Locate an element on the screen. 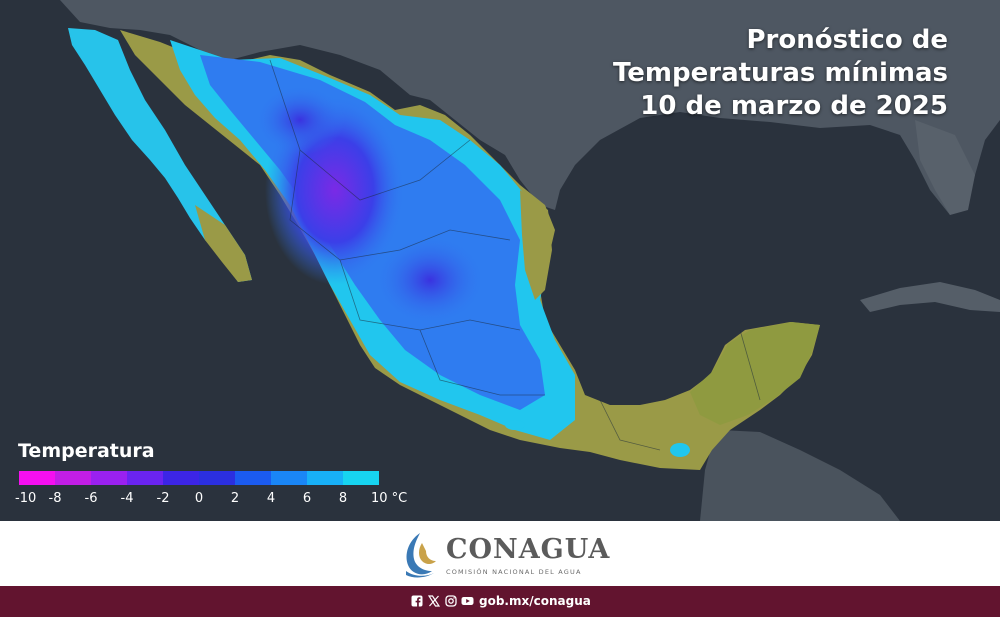 The image size is (1000, 617). footer-bar: gob.mx/conagua is located at coordinates (500, 601).